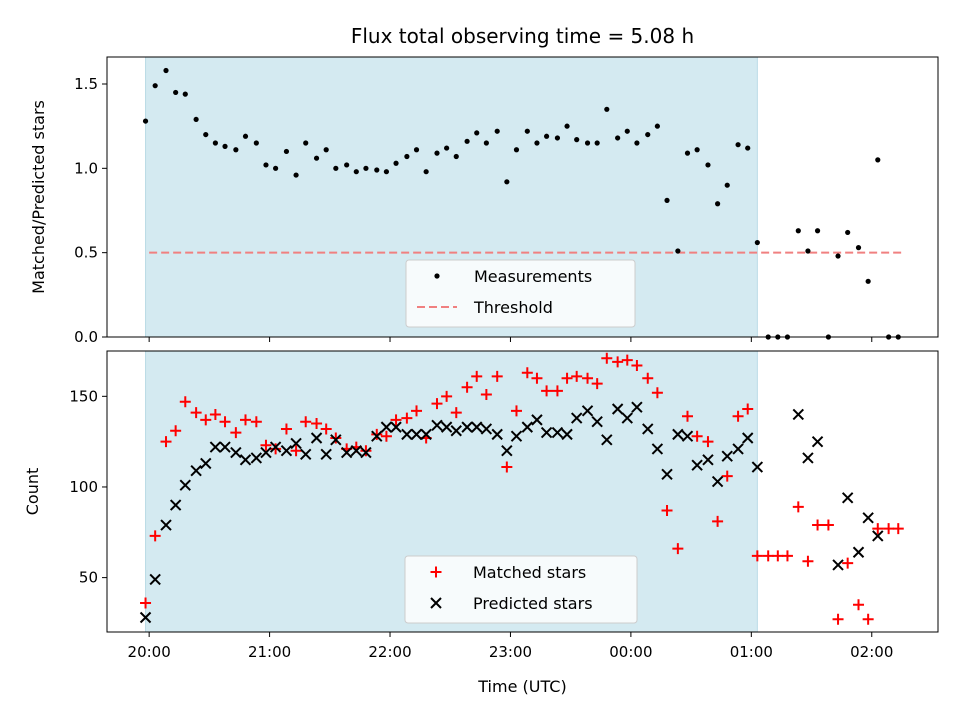  Describe the element at coordinates (86, 84) in the screenshot. I see `y-tick-label: 1.5` at that location.